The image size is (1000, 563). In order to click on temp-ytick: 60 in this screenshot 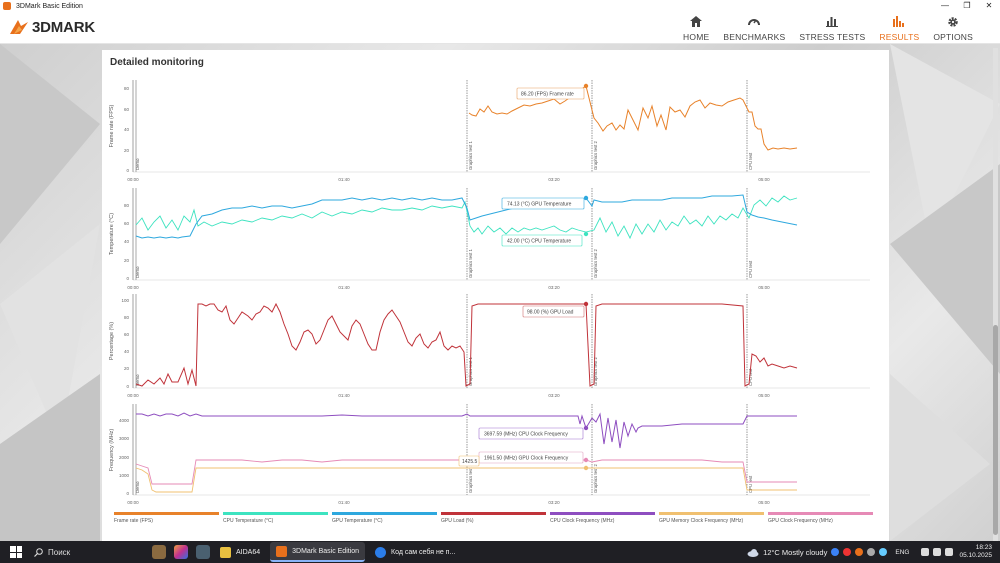, I will do `click(127, 223)`.